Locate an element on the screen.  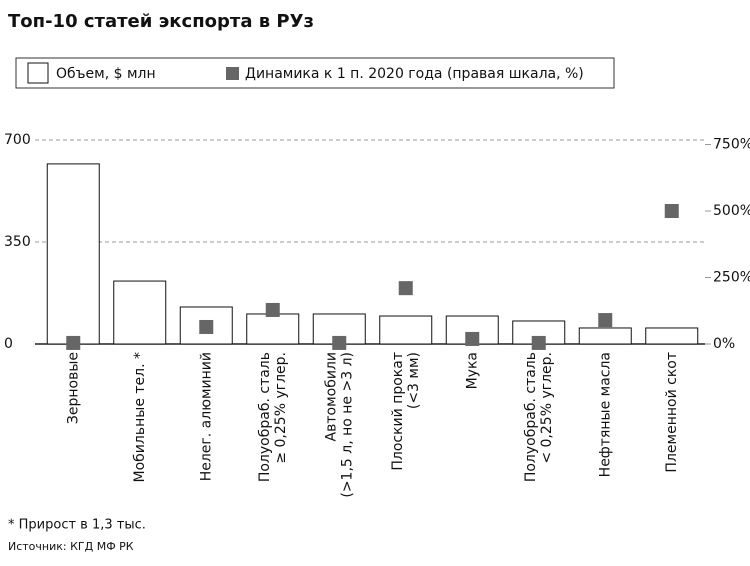
y-tick-label: 0 is located at coordinates (8, 344).